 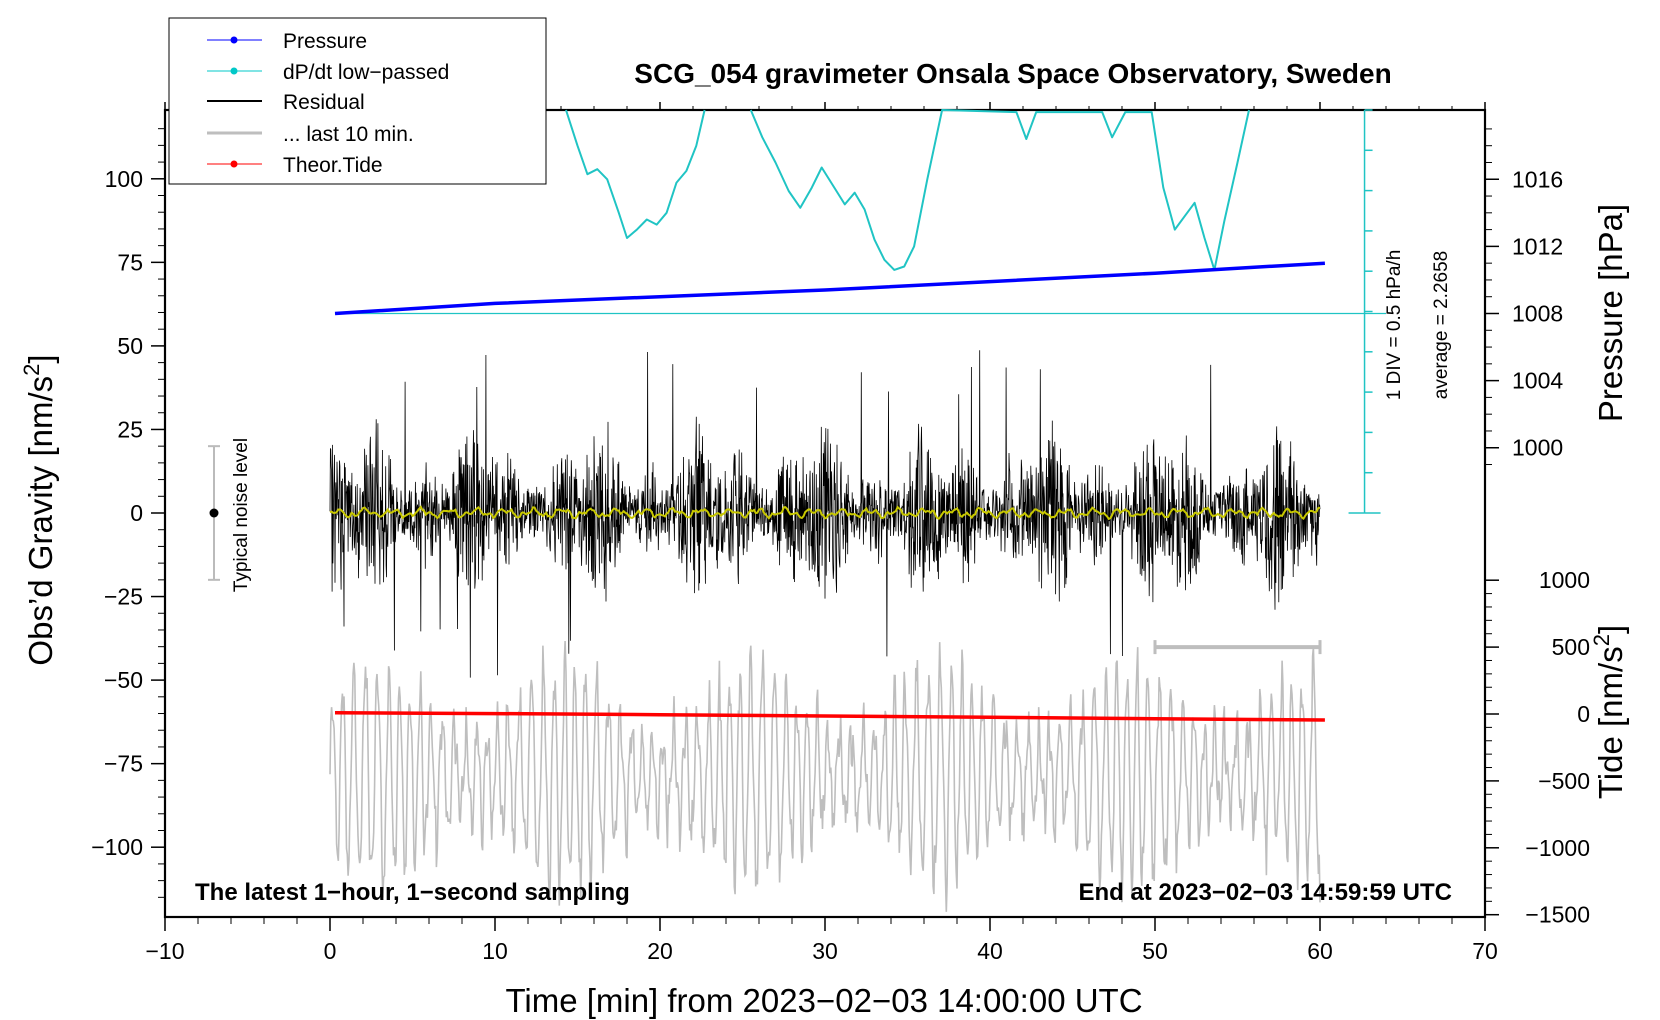 What do you see at coordinates (1394, 325) in the screenshot?
I see `div-scale-label: 1 DIV = 0.5 hPa/h` at bounding box center [1394, 325].